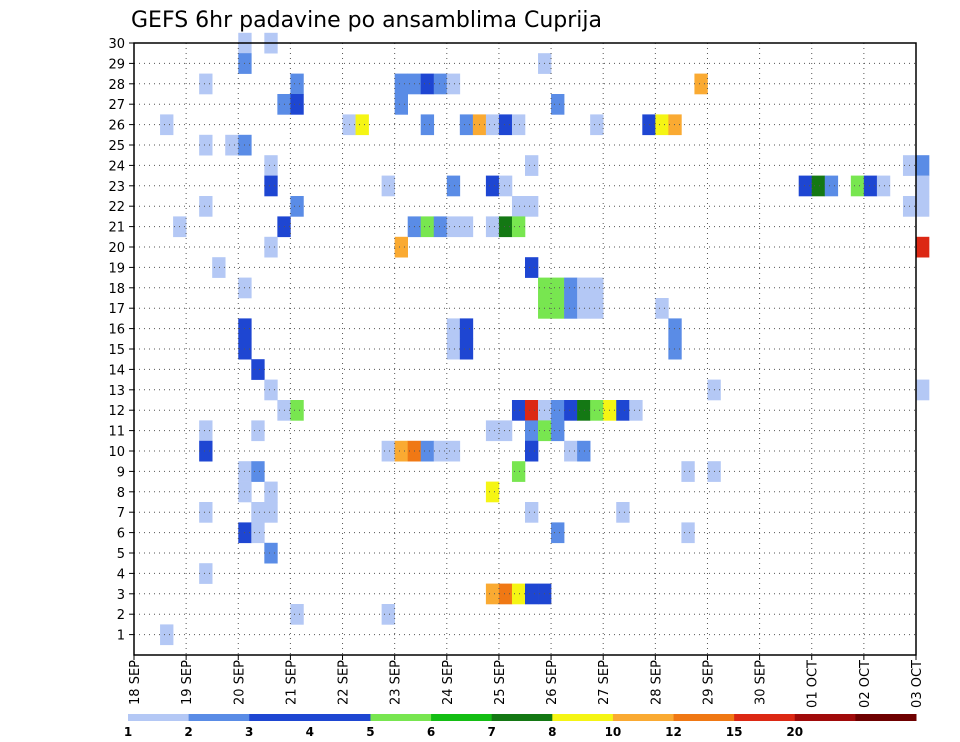  Describe the element at coordinates (116, 166) in the screenshot. I see `y-tick-label: 24` at that location.